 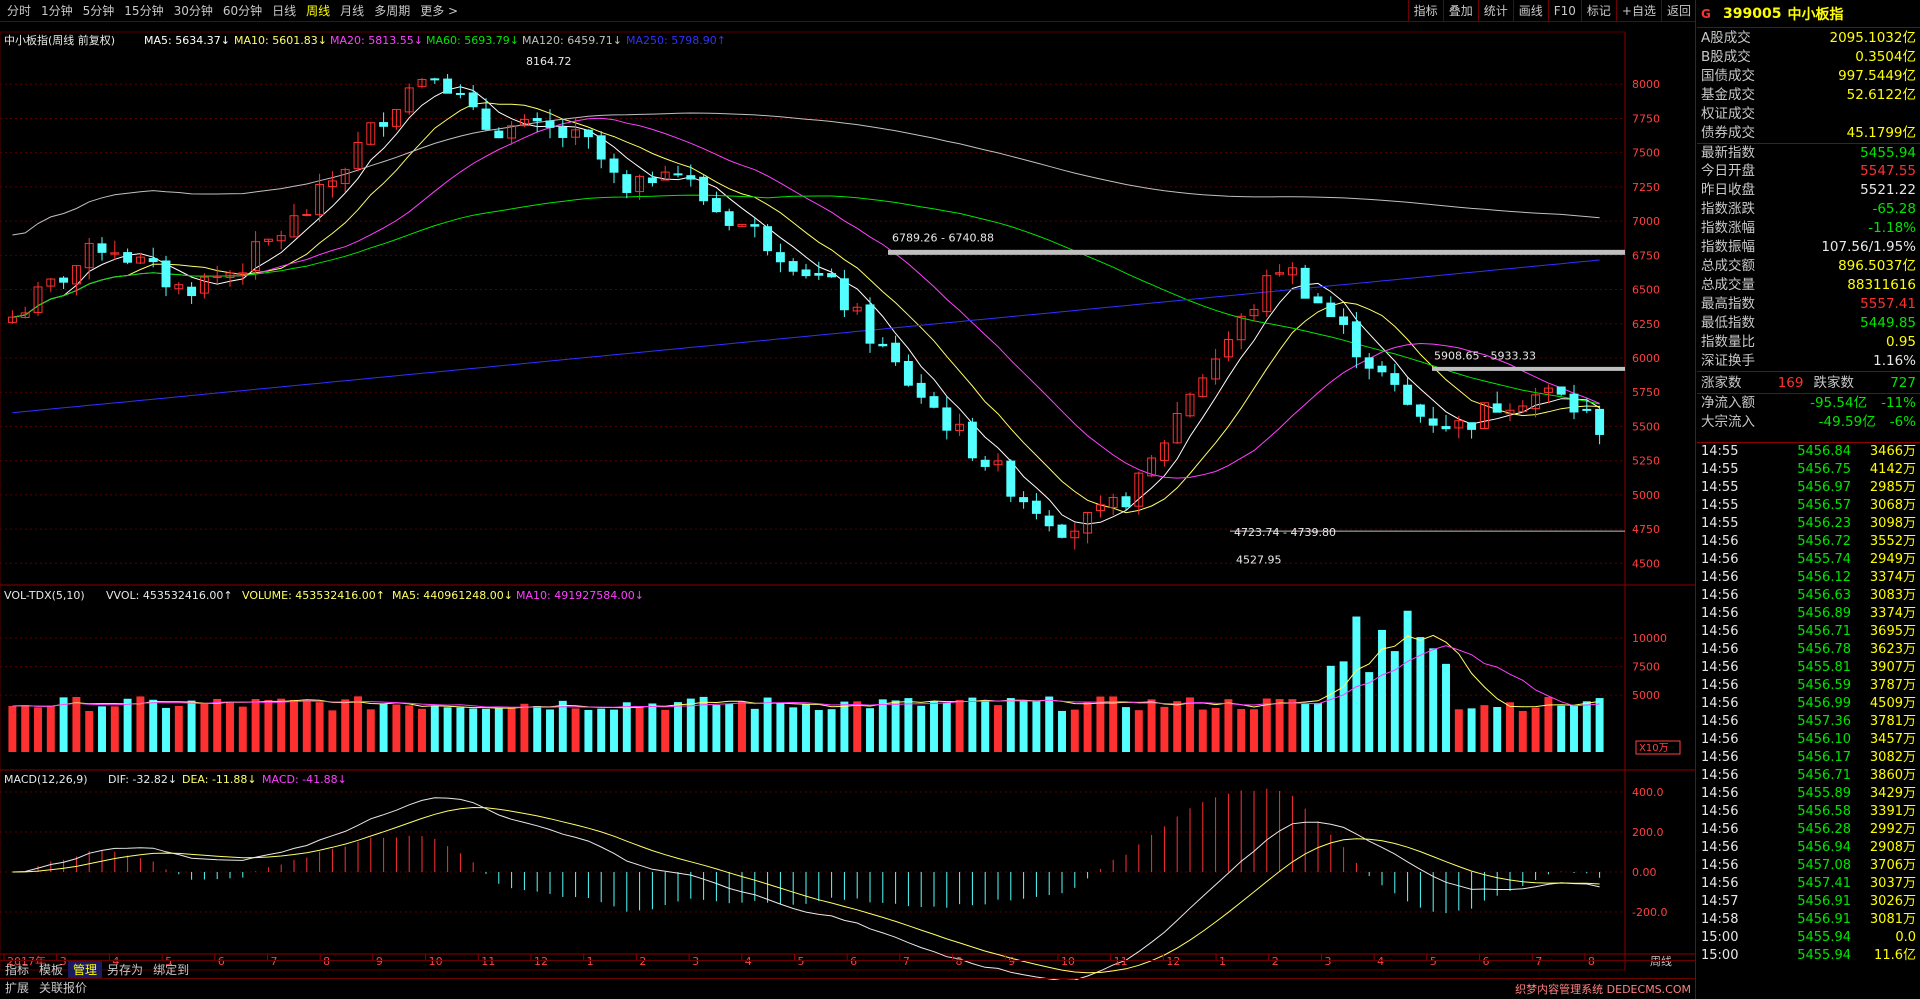 I want to click on vol-tick: 5000, so click(x=1646, y=695).